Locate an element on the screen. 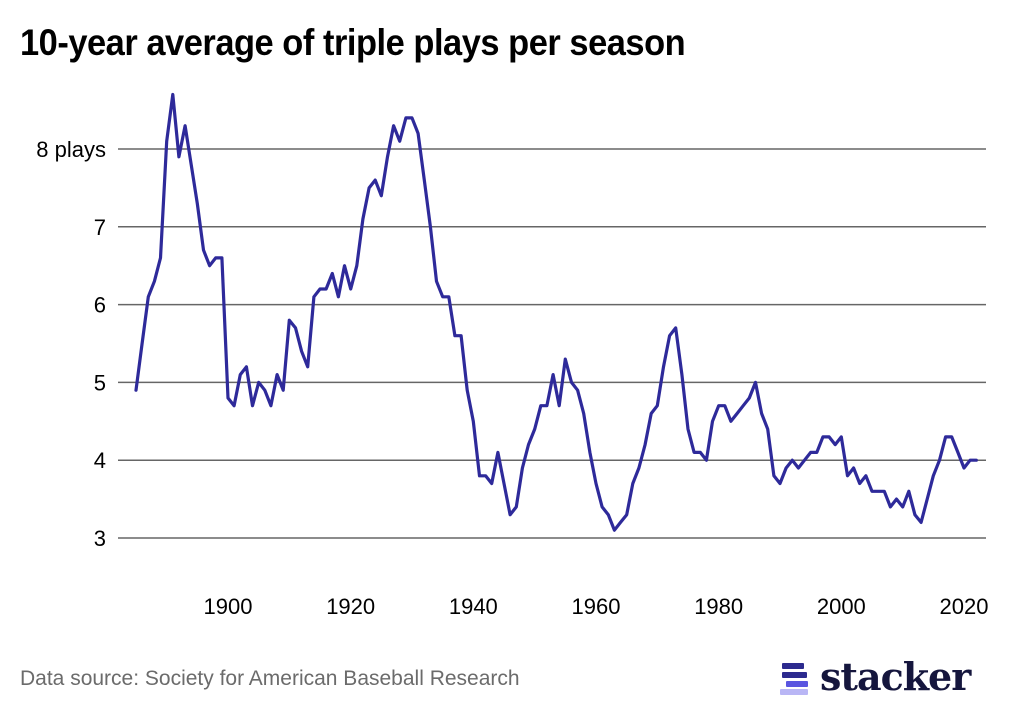 Image resolution: width=1010 pixels, height=720 pixels. y-tick-label: 5 is located at coordinates (100, 382).